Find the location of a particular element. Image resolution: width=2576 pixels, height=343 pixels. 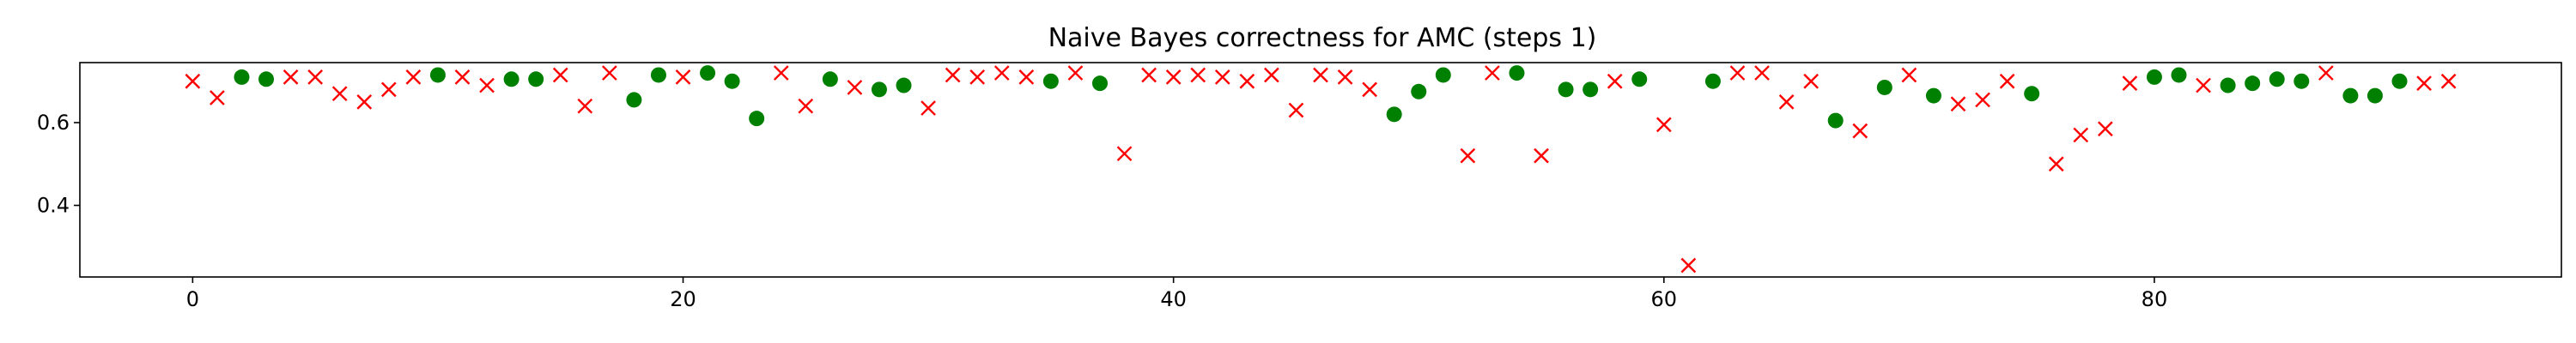

y-tick-label: 0.6 is located at coordinates (53, 123).